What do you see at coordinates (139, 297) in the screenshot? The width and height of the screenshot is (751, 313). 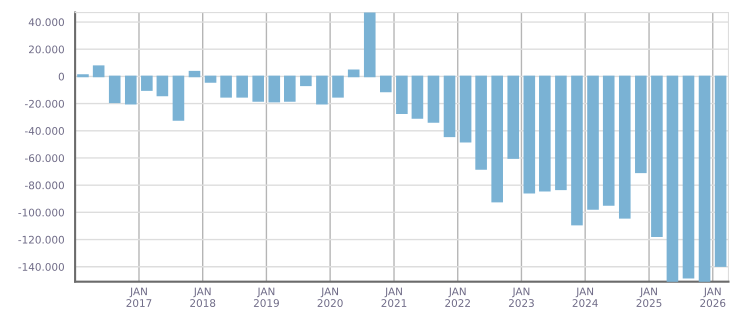 I see `x-tick-label: JAN 2017` at bounding box center [139, 297].